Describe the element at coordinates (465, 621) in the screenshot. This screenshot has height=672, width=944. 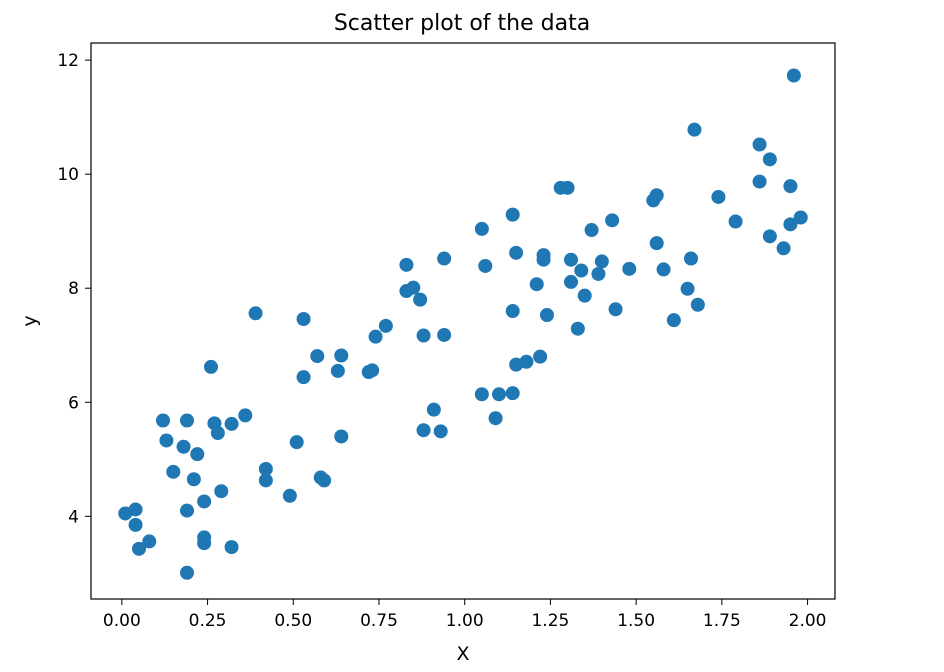
I see `x-tick-label: 1.00` at that location.